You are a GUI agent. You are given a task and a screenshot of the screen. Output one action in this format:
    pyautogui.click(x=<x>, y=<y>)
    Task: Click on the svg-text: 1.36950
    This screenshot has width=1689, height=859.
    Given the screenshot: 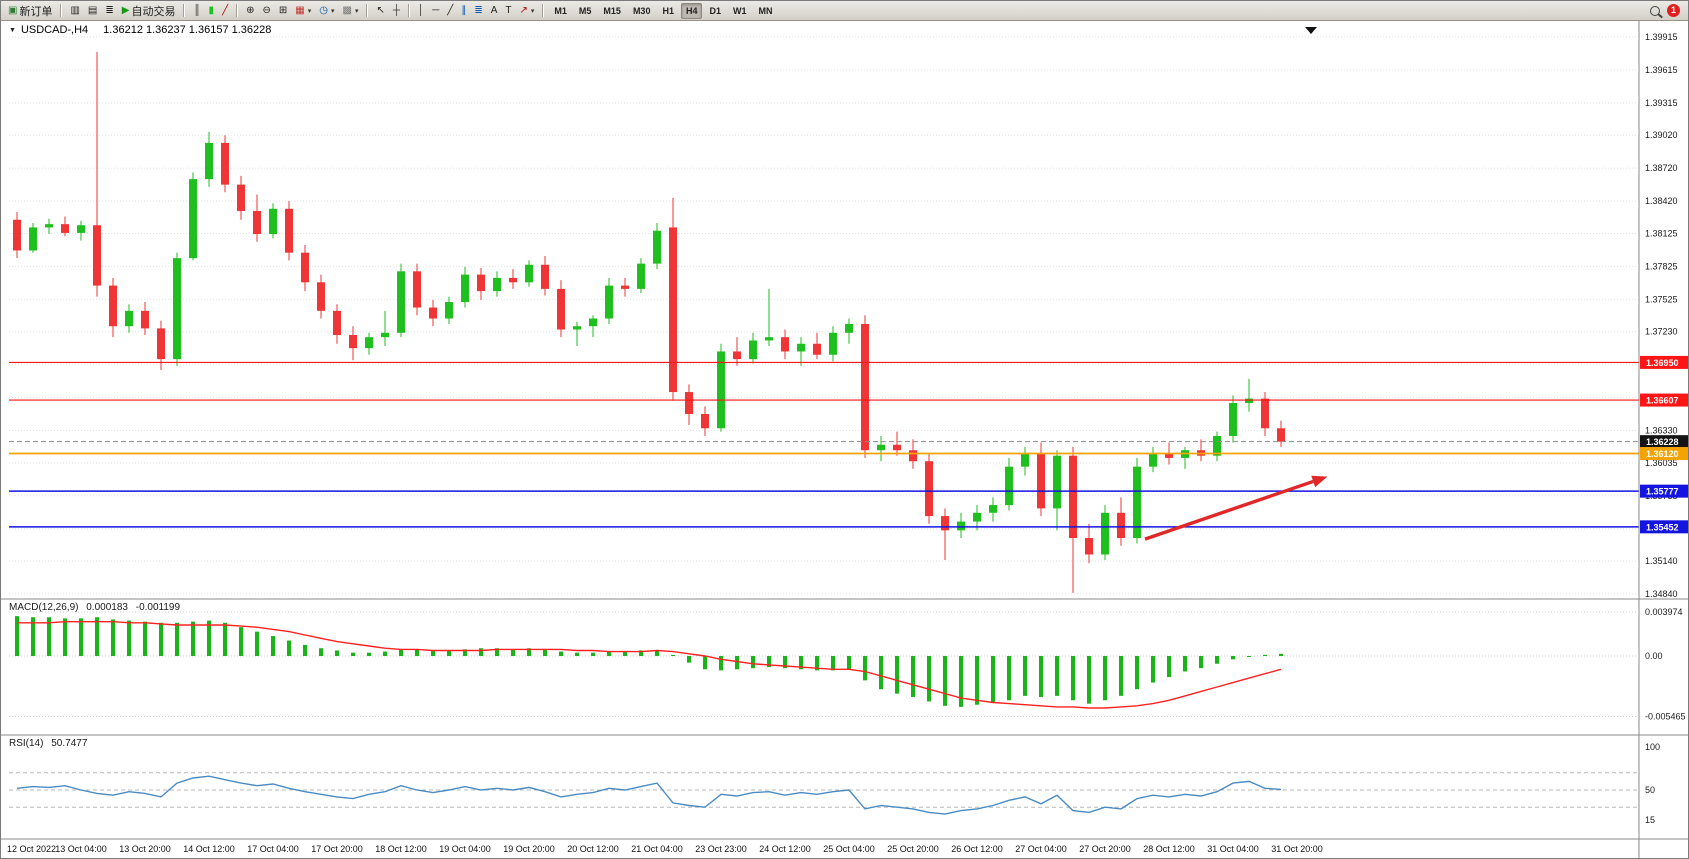 What is the action you would take?
    pyautogui.click(x=1662, y=363)
    